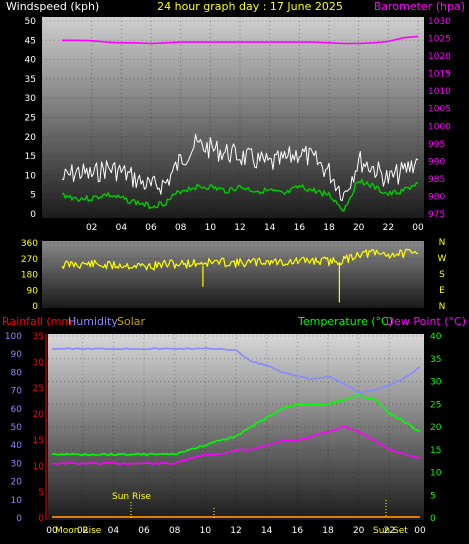 The height and width of the screenshot is (544, 469). I want to click on wind-x-tick: 06, so click(151, 228).